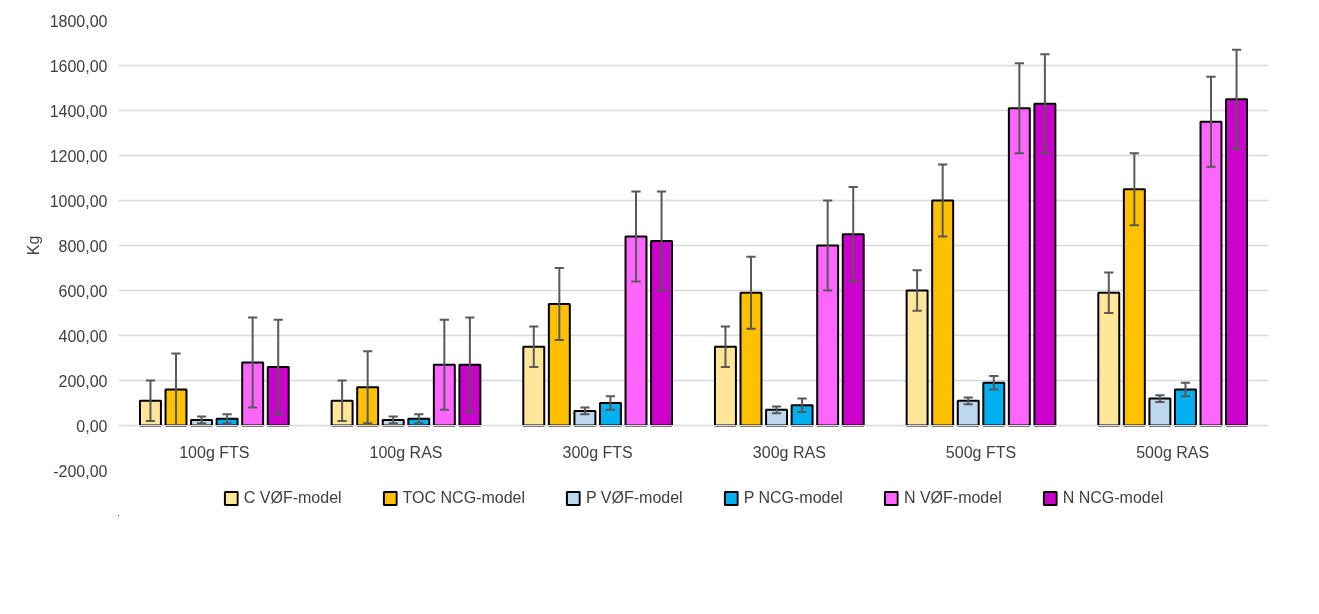 This screenshot has width=1319, height=614. I want to click on legend-label: C VØF-model, so click(292, 498).